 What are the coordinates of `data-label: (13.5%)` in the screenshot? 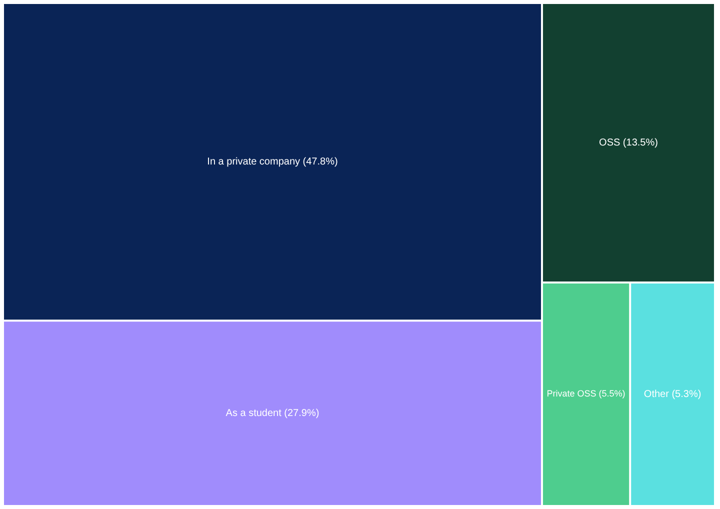 It's located at (640, 142).